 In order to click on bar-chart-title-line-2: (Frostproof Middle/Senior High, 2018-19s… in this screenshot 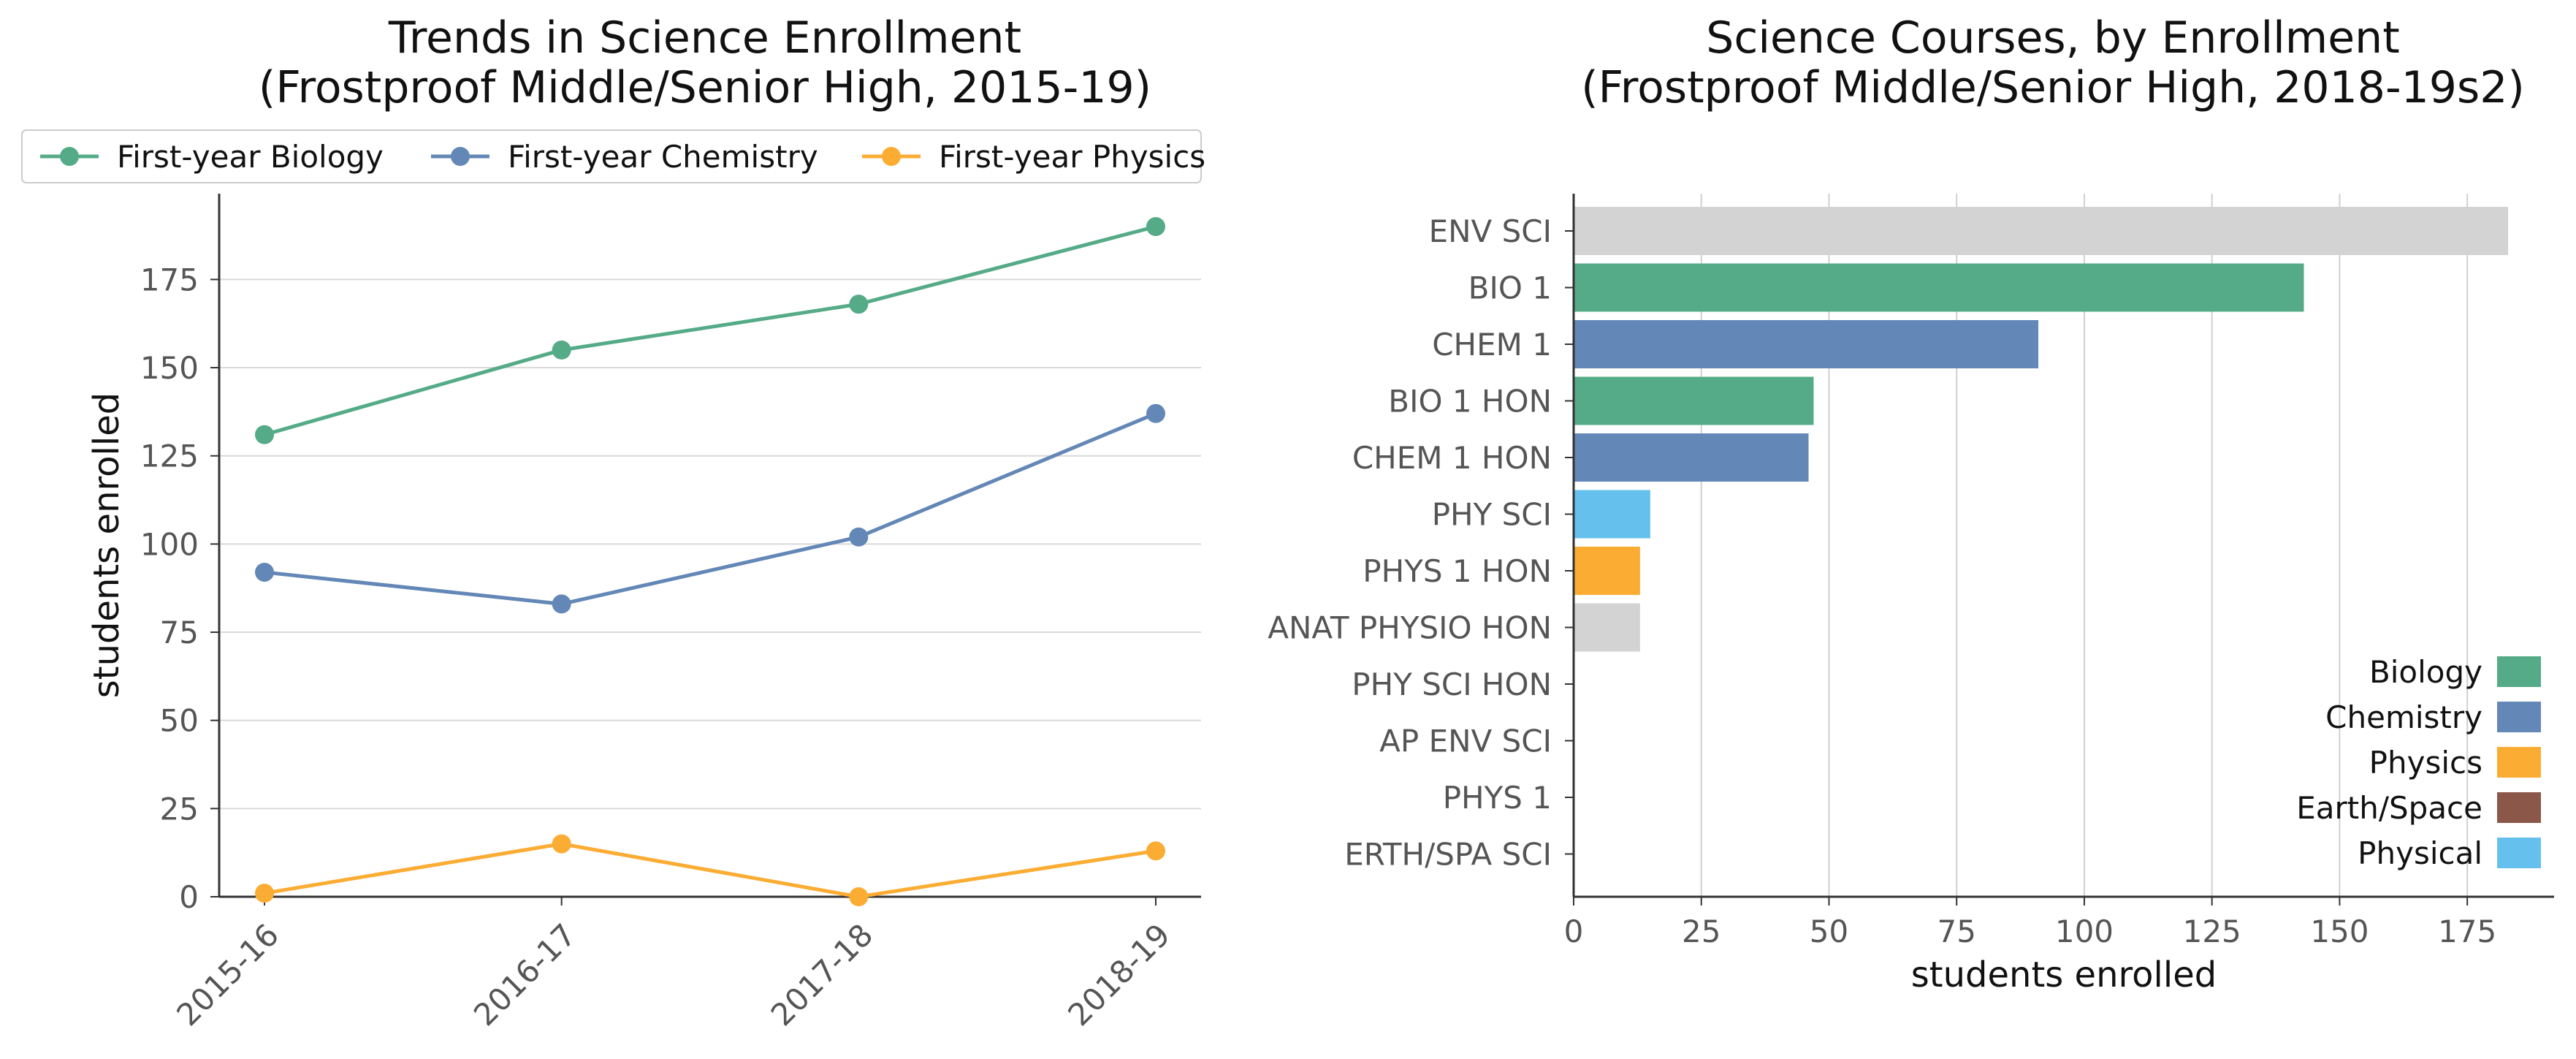, I will do `click(2053, 87)`.